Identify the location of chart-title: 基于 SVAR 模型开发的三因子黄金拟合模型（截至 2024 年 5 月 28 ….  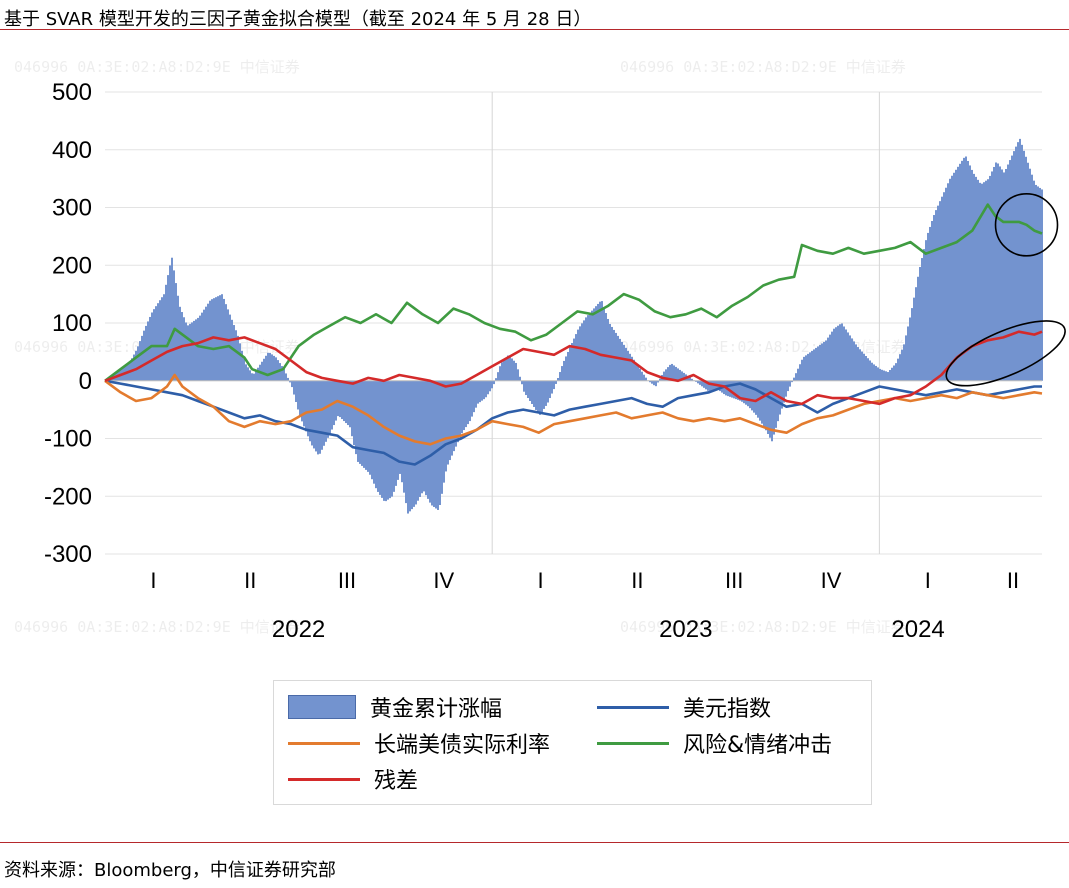
(298, 19).